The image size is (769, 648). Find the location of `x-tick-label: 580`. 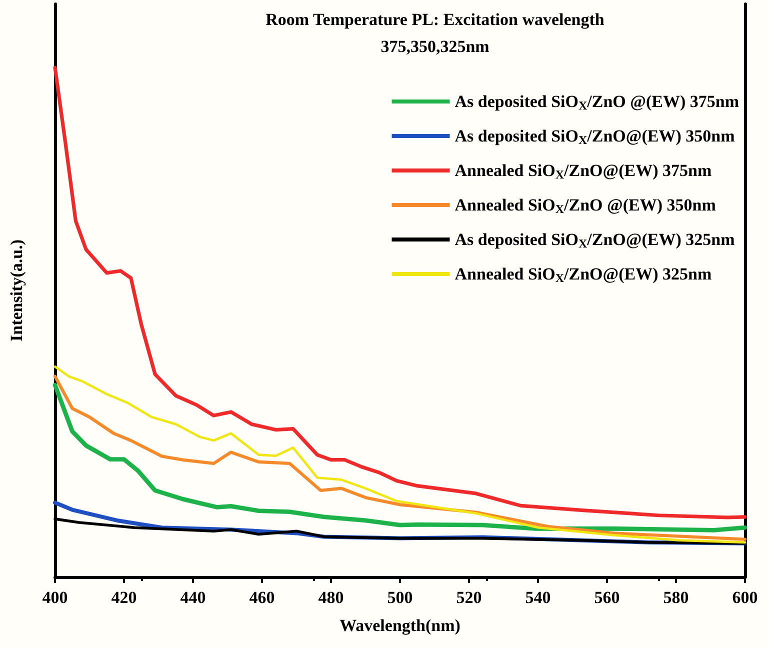

x-tick-label: 580 is located at coordinates (676, 597).